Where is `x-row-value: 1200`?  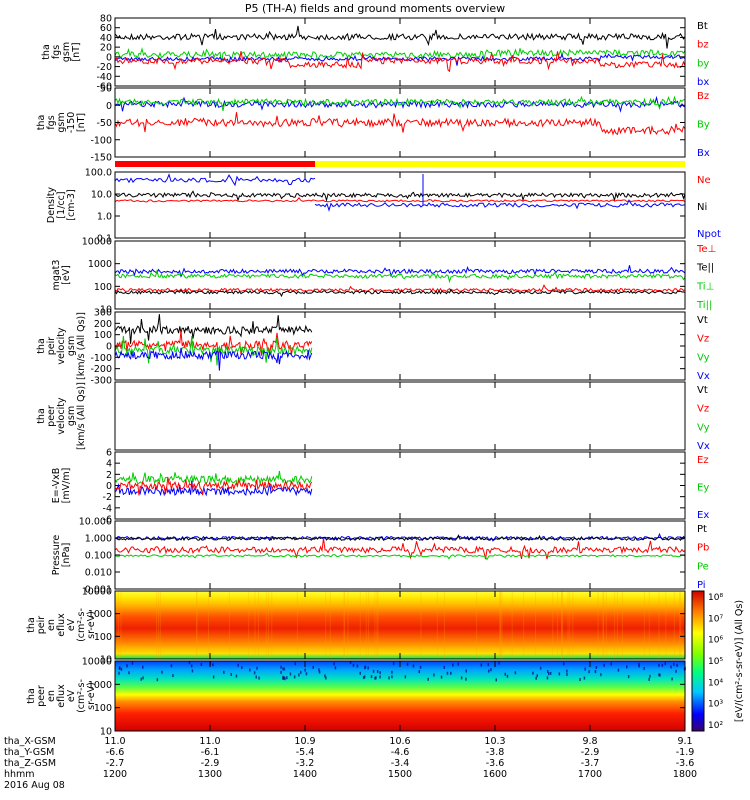
x-row-value: 1200 is located at coordinates (115, 774).